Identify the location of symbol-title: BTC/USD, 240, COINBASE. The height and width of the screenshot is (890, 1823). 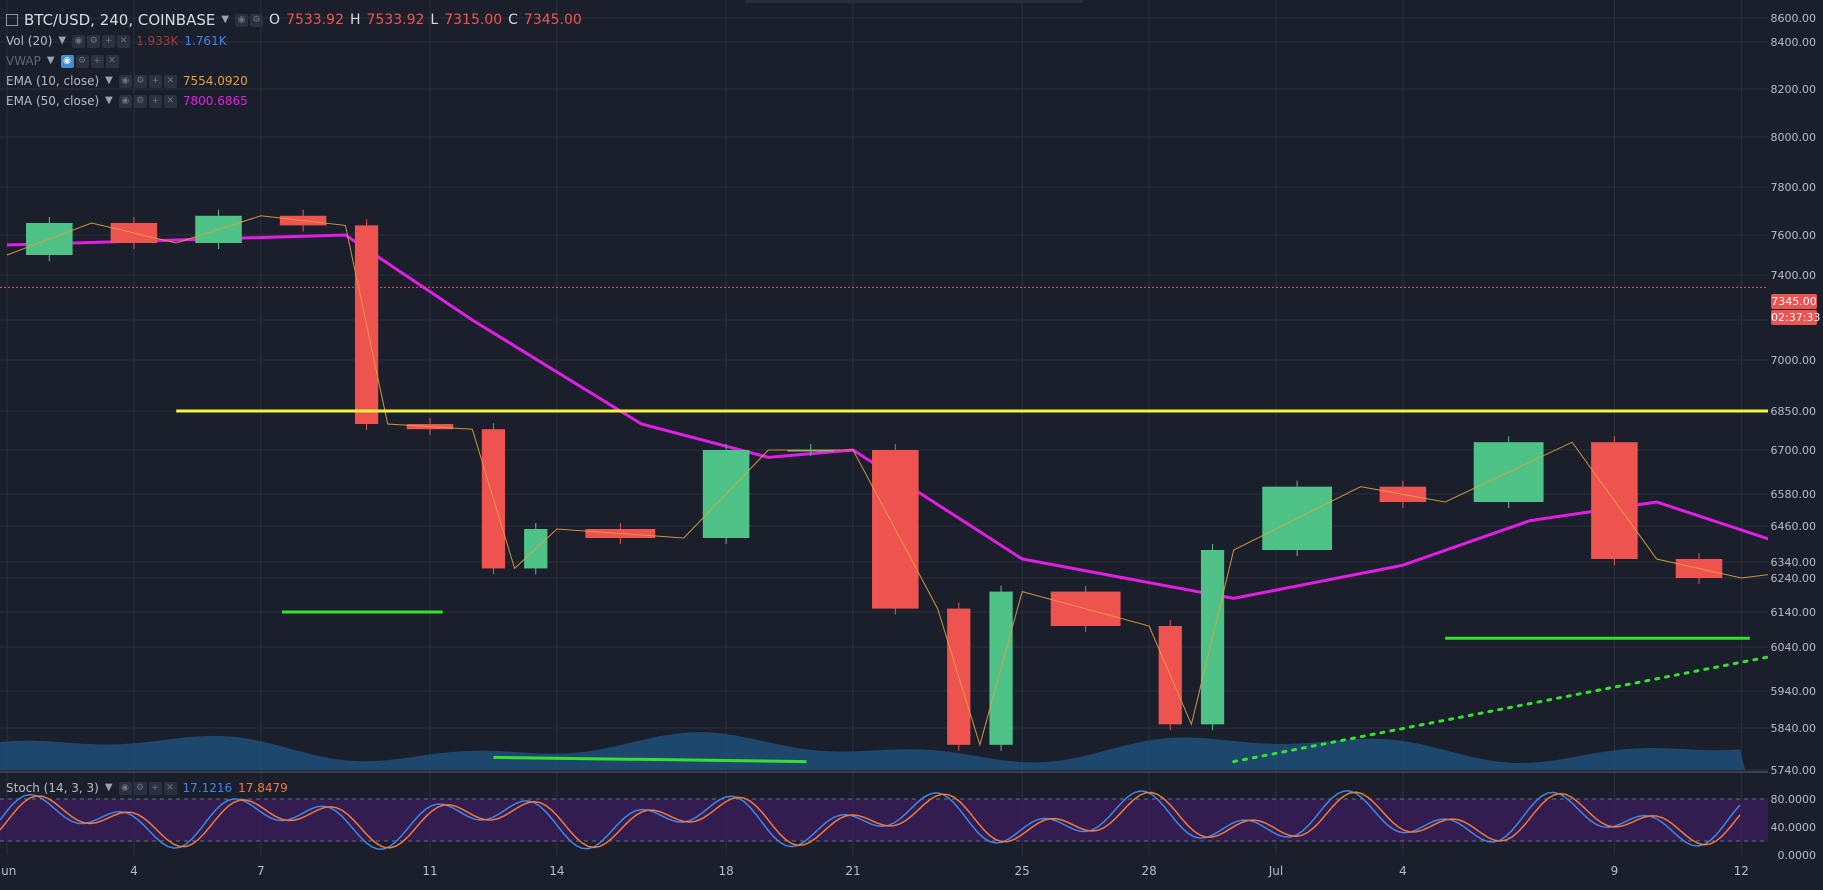
(120, 20).